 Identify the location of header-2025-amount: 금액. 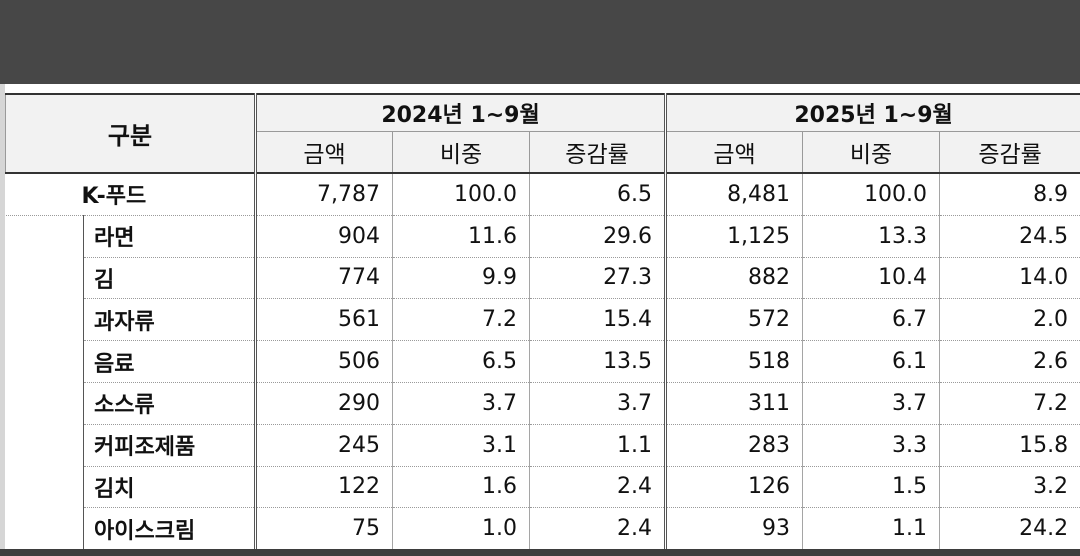
(734, 152).